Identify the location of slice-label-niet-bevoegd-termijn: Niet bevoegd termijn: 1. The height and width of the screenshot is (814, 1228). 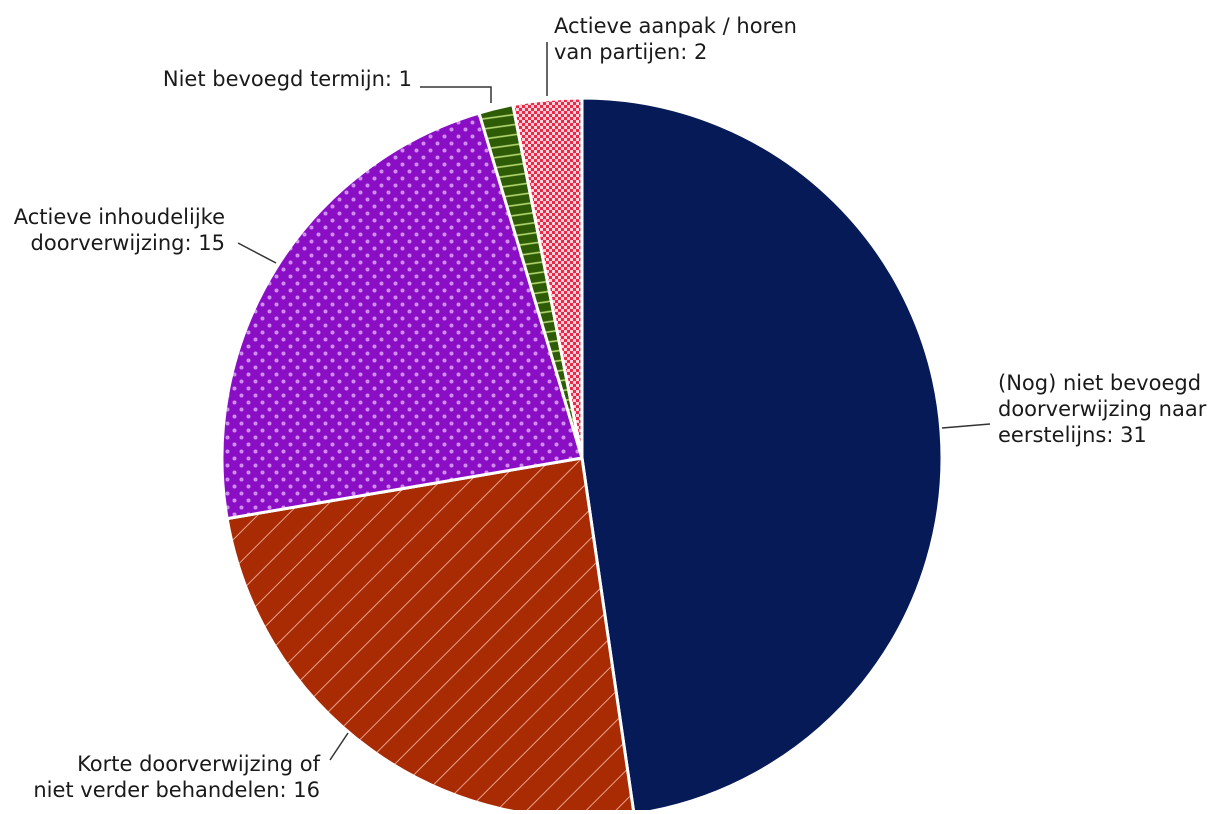
(287, 79).